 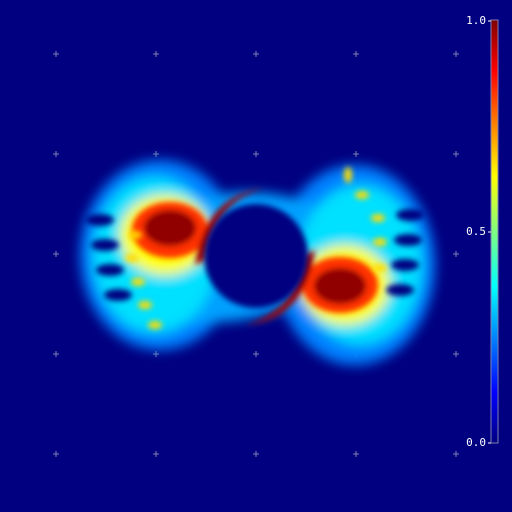 I want to click on colorbar-tick-label: 0.0, so click(x=476, y=442).